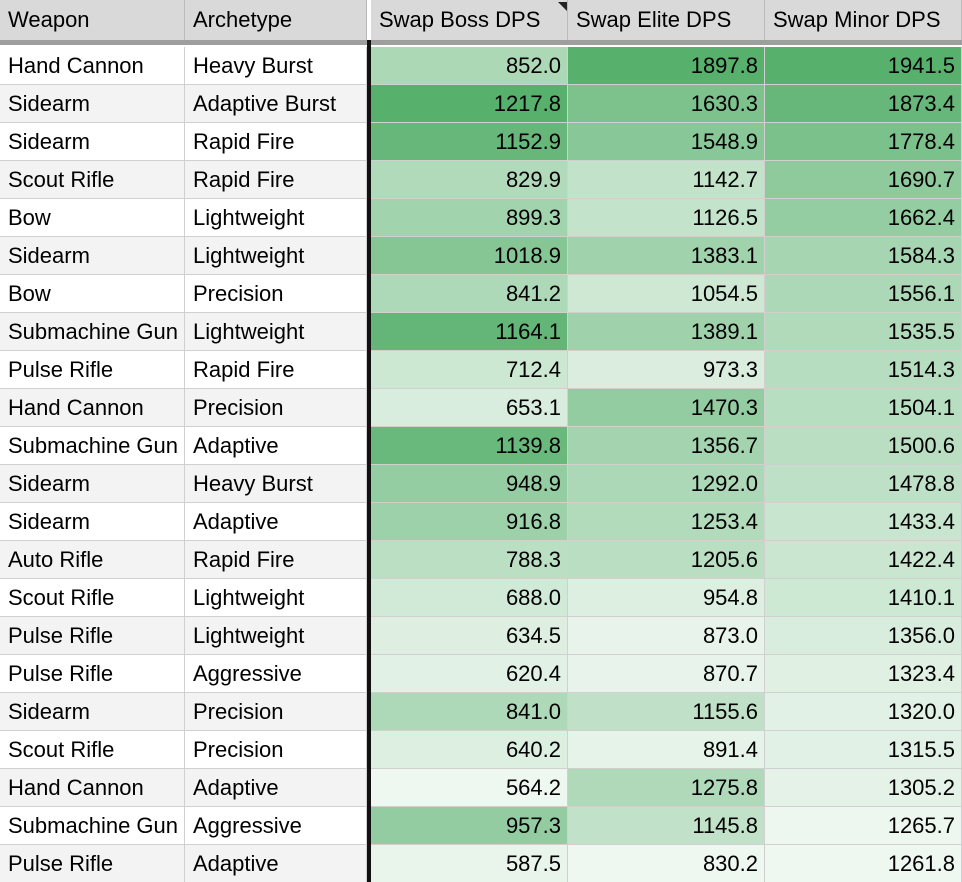 The width and height of the screenshot is (962, 882). What do you see at coordinates (469, 750) in the screenshot?
I see `dps-cell: 640.2` at bounding box center [469, 750].